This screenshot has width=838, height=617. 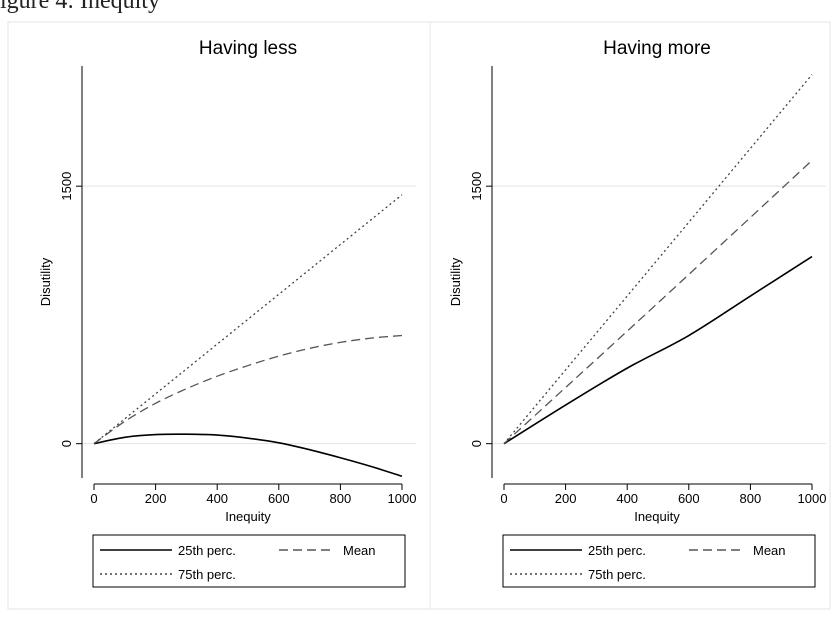 What do you see at coordinates (657, 48) in the screenshot?
I see `chart-title: Having more` at bounding box center [657, 48].